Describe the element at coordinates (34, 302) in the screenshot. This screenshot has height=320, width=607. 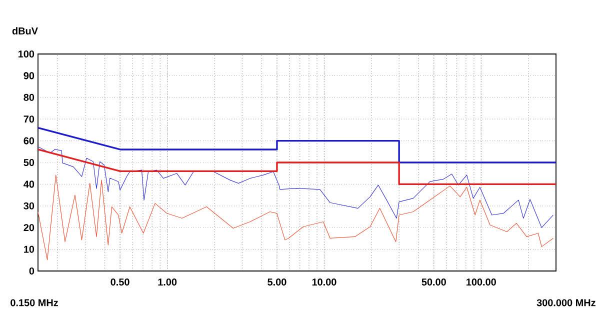
I see `text: 0.150 MHz` at that location.